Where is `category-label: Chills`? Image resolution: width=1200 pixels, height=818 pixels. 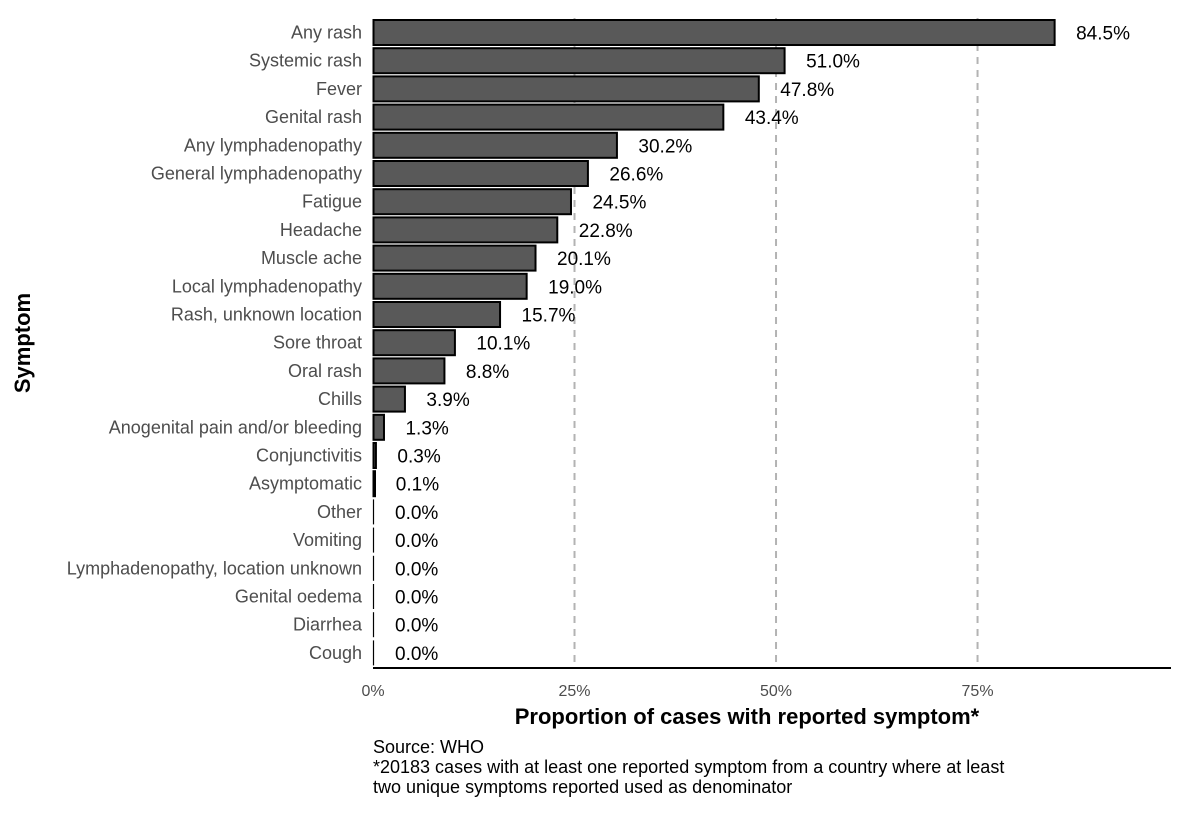
category-label: Chills is located at coordinates (340, 399).